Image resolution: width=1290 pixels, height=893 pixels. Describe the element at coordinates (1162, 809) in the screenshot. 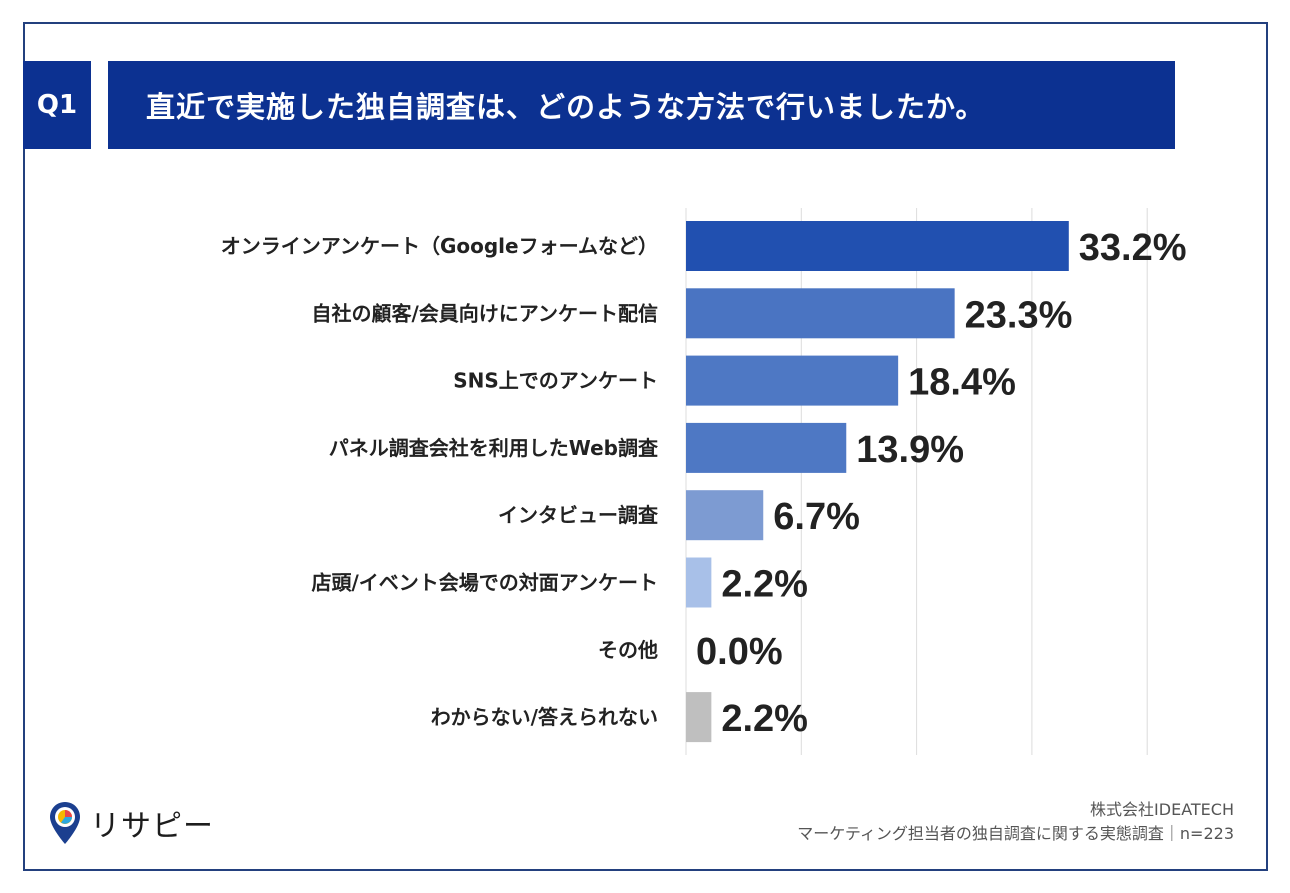

I see `source-company: 株式会社IDEATECH` at that location.